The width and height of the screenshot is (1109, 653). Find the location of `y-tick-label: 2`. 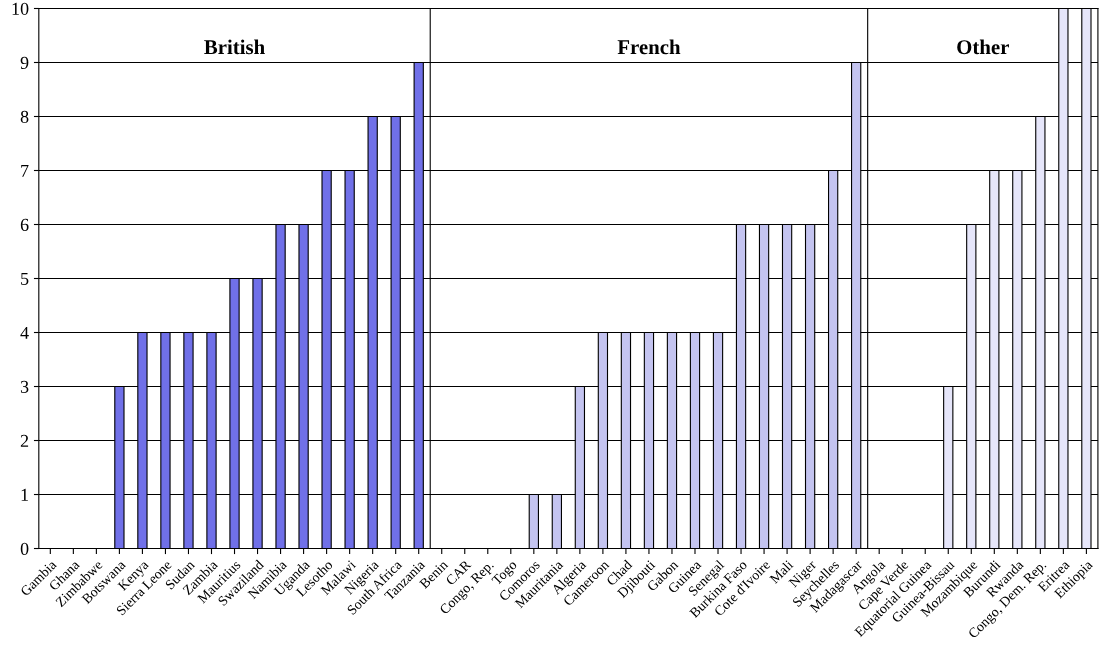

y-tick-label: 2 is located at coordinates (24, 440).